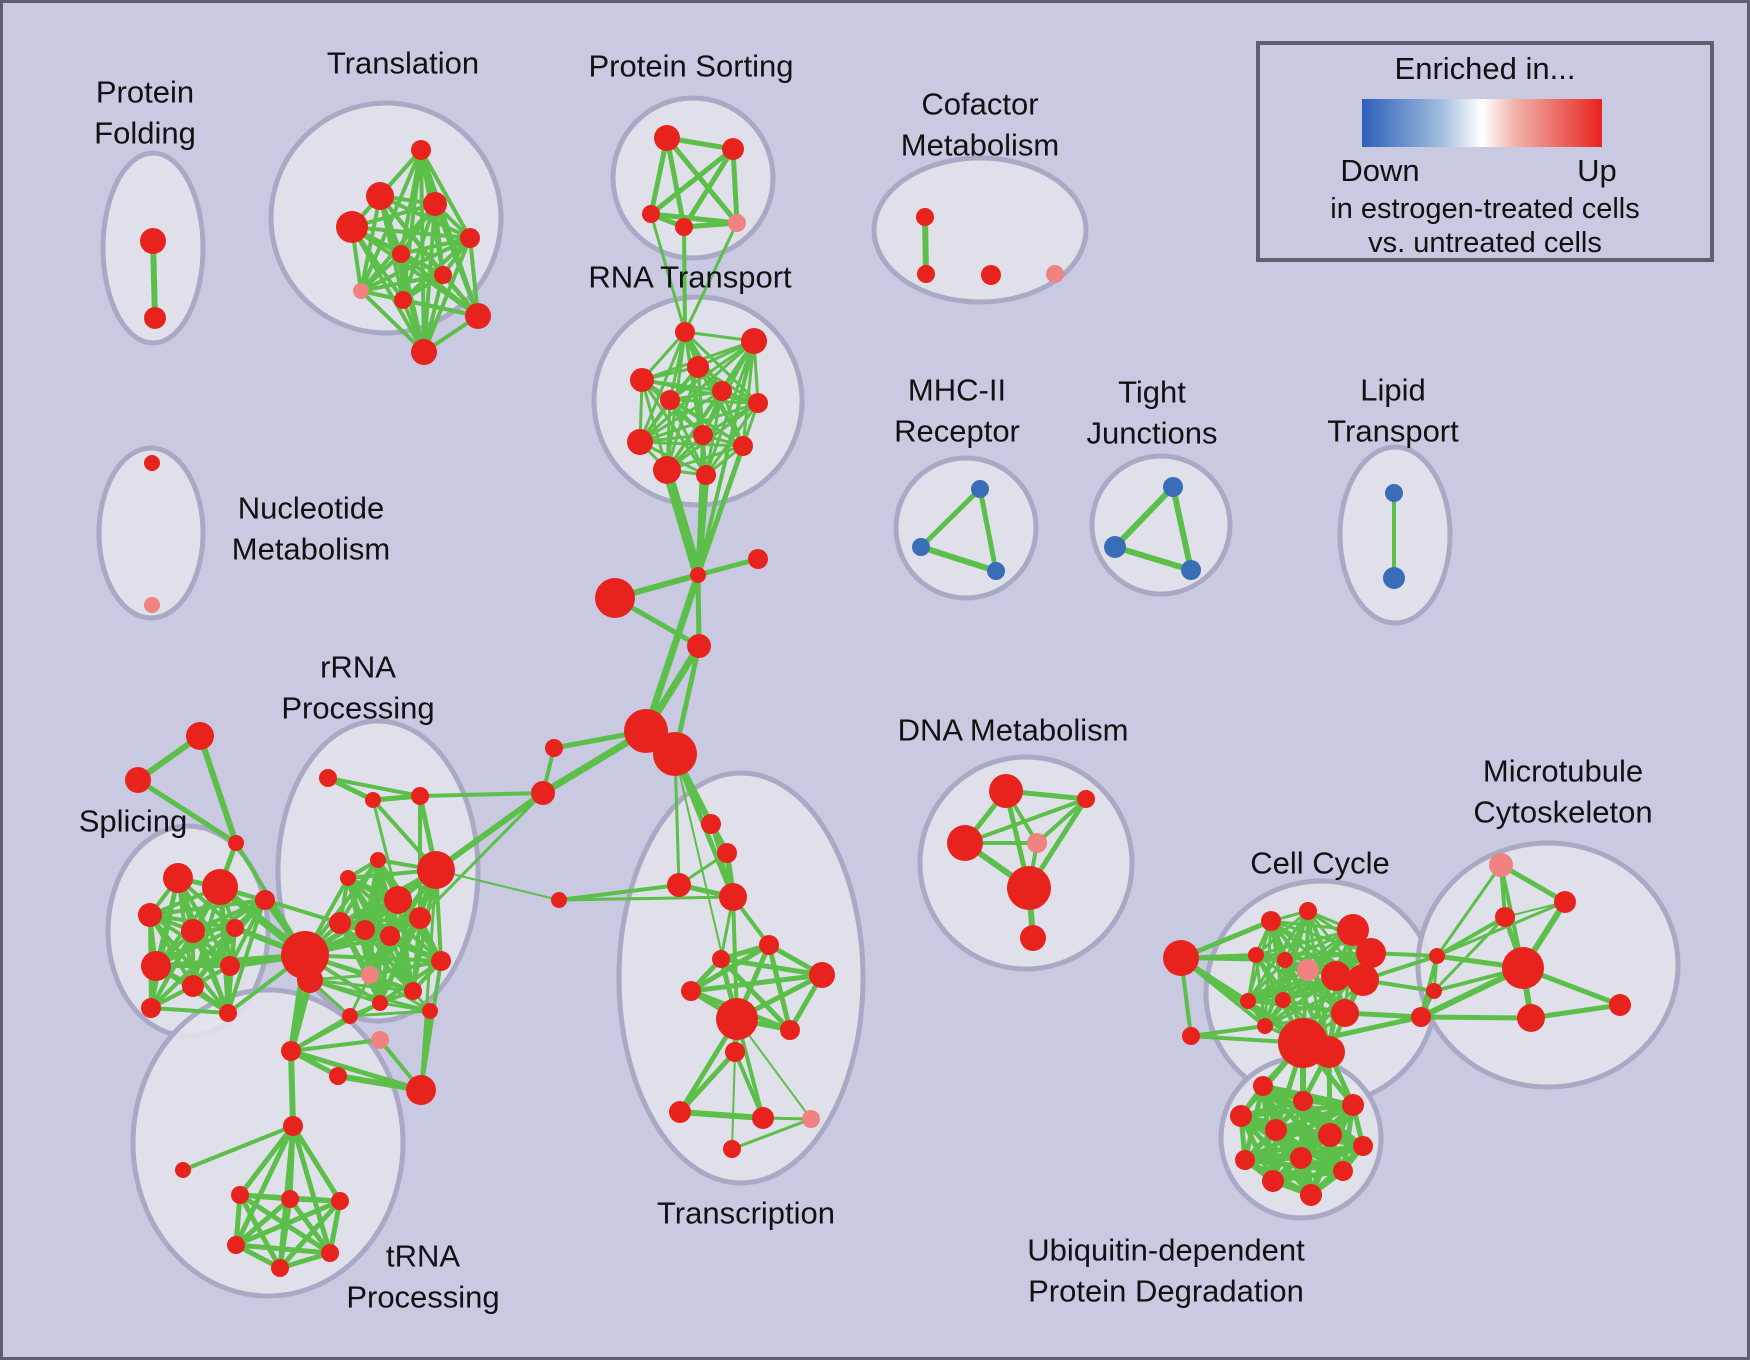  What do you see at coordinates (357, 708) in the screenshot?
I see `cluster-label-rrna-processing: Processing` at bounding box center [357, 708].